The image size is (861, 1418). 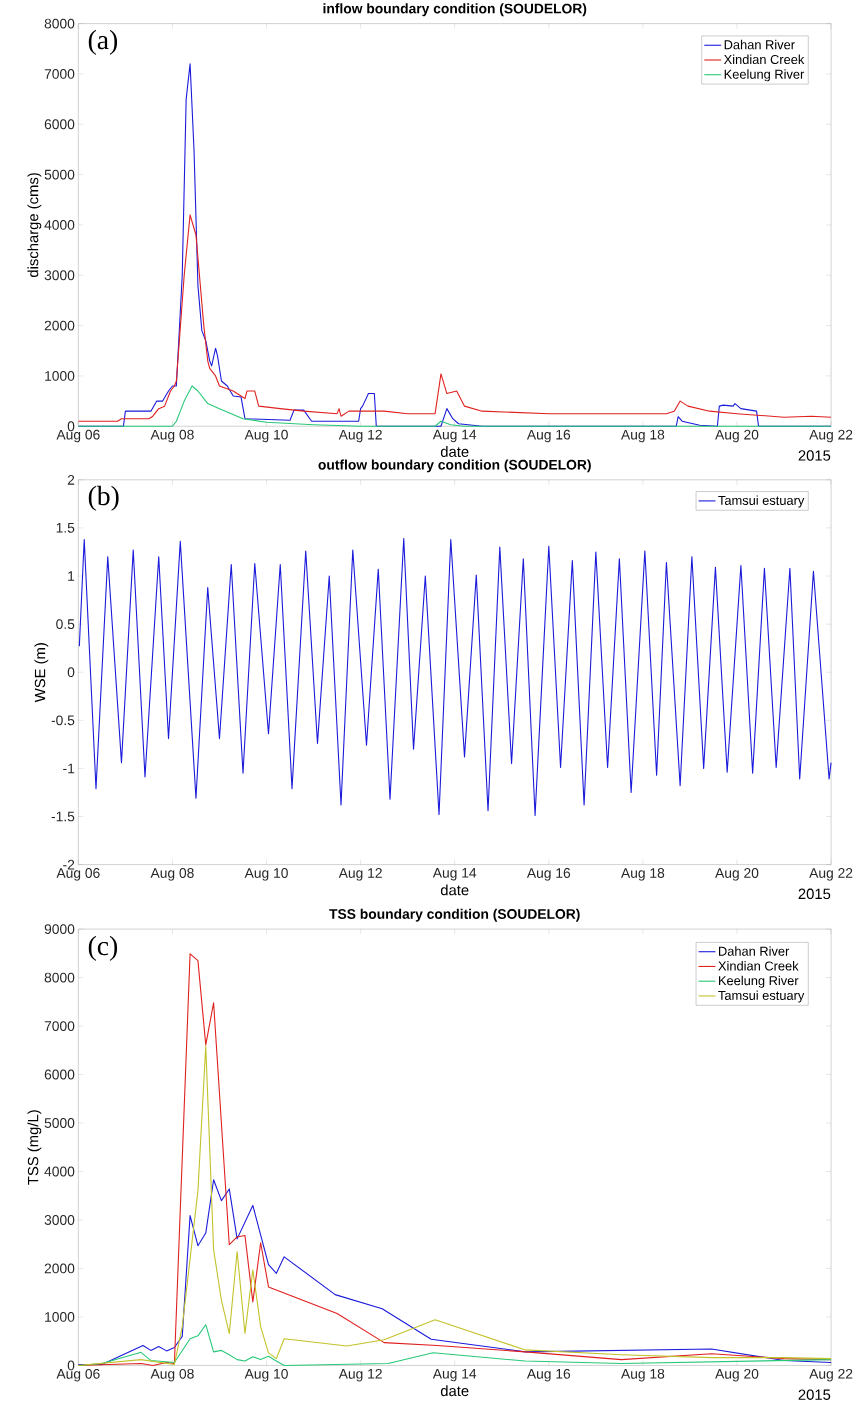 I want to click on y-tick-label: 1.5, so click(x=65, y=528).